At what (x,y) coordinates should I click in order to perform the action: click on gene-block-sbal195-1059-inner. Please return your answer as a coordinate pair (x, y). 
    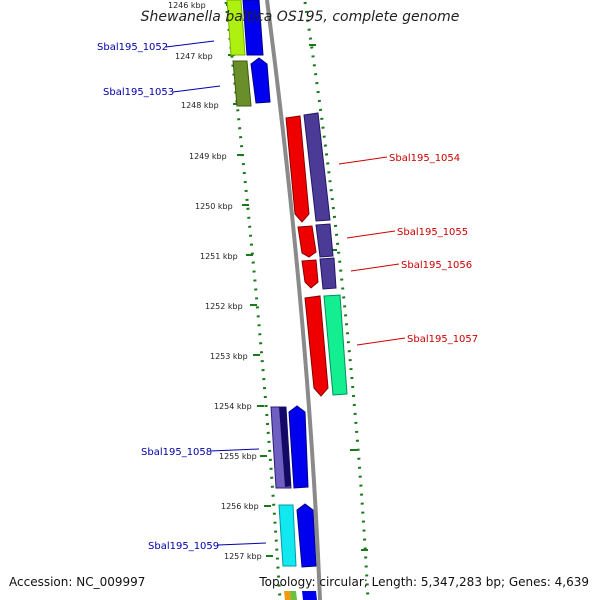
    Looking at the image, I should click on (306, 535).